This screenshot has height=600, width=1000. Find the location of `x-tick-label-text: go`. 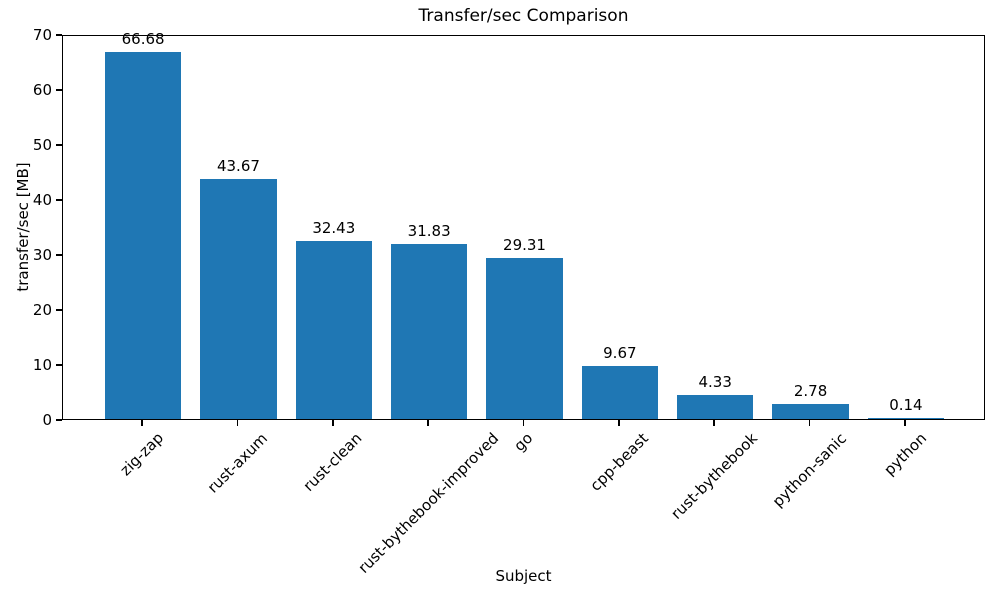

x-tick-label-text: go is located at coordinates (523, 442).